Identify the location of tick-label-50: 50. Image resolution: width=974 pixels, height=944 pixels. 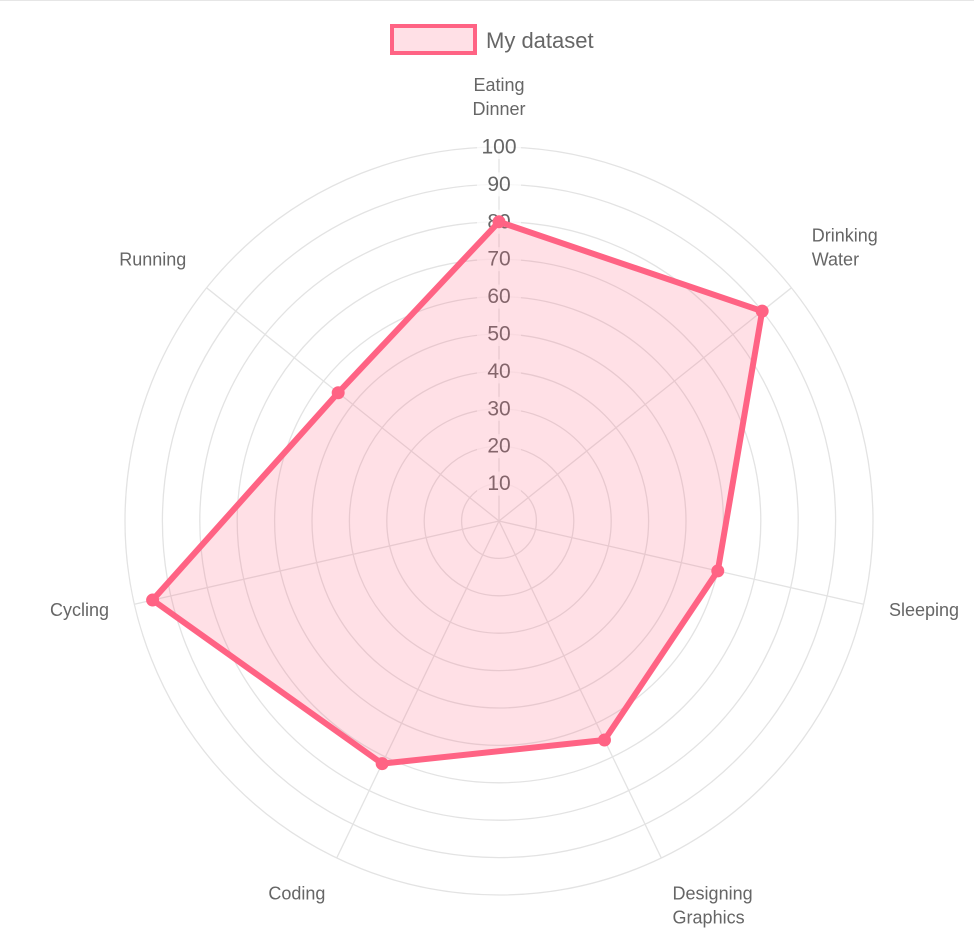
(498, 334).